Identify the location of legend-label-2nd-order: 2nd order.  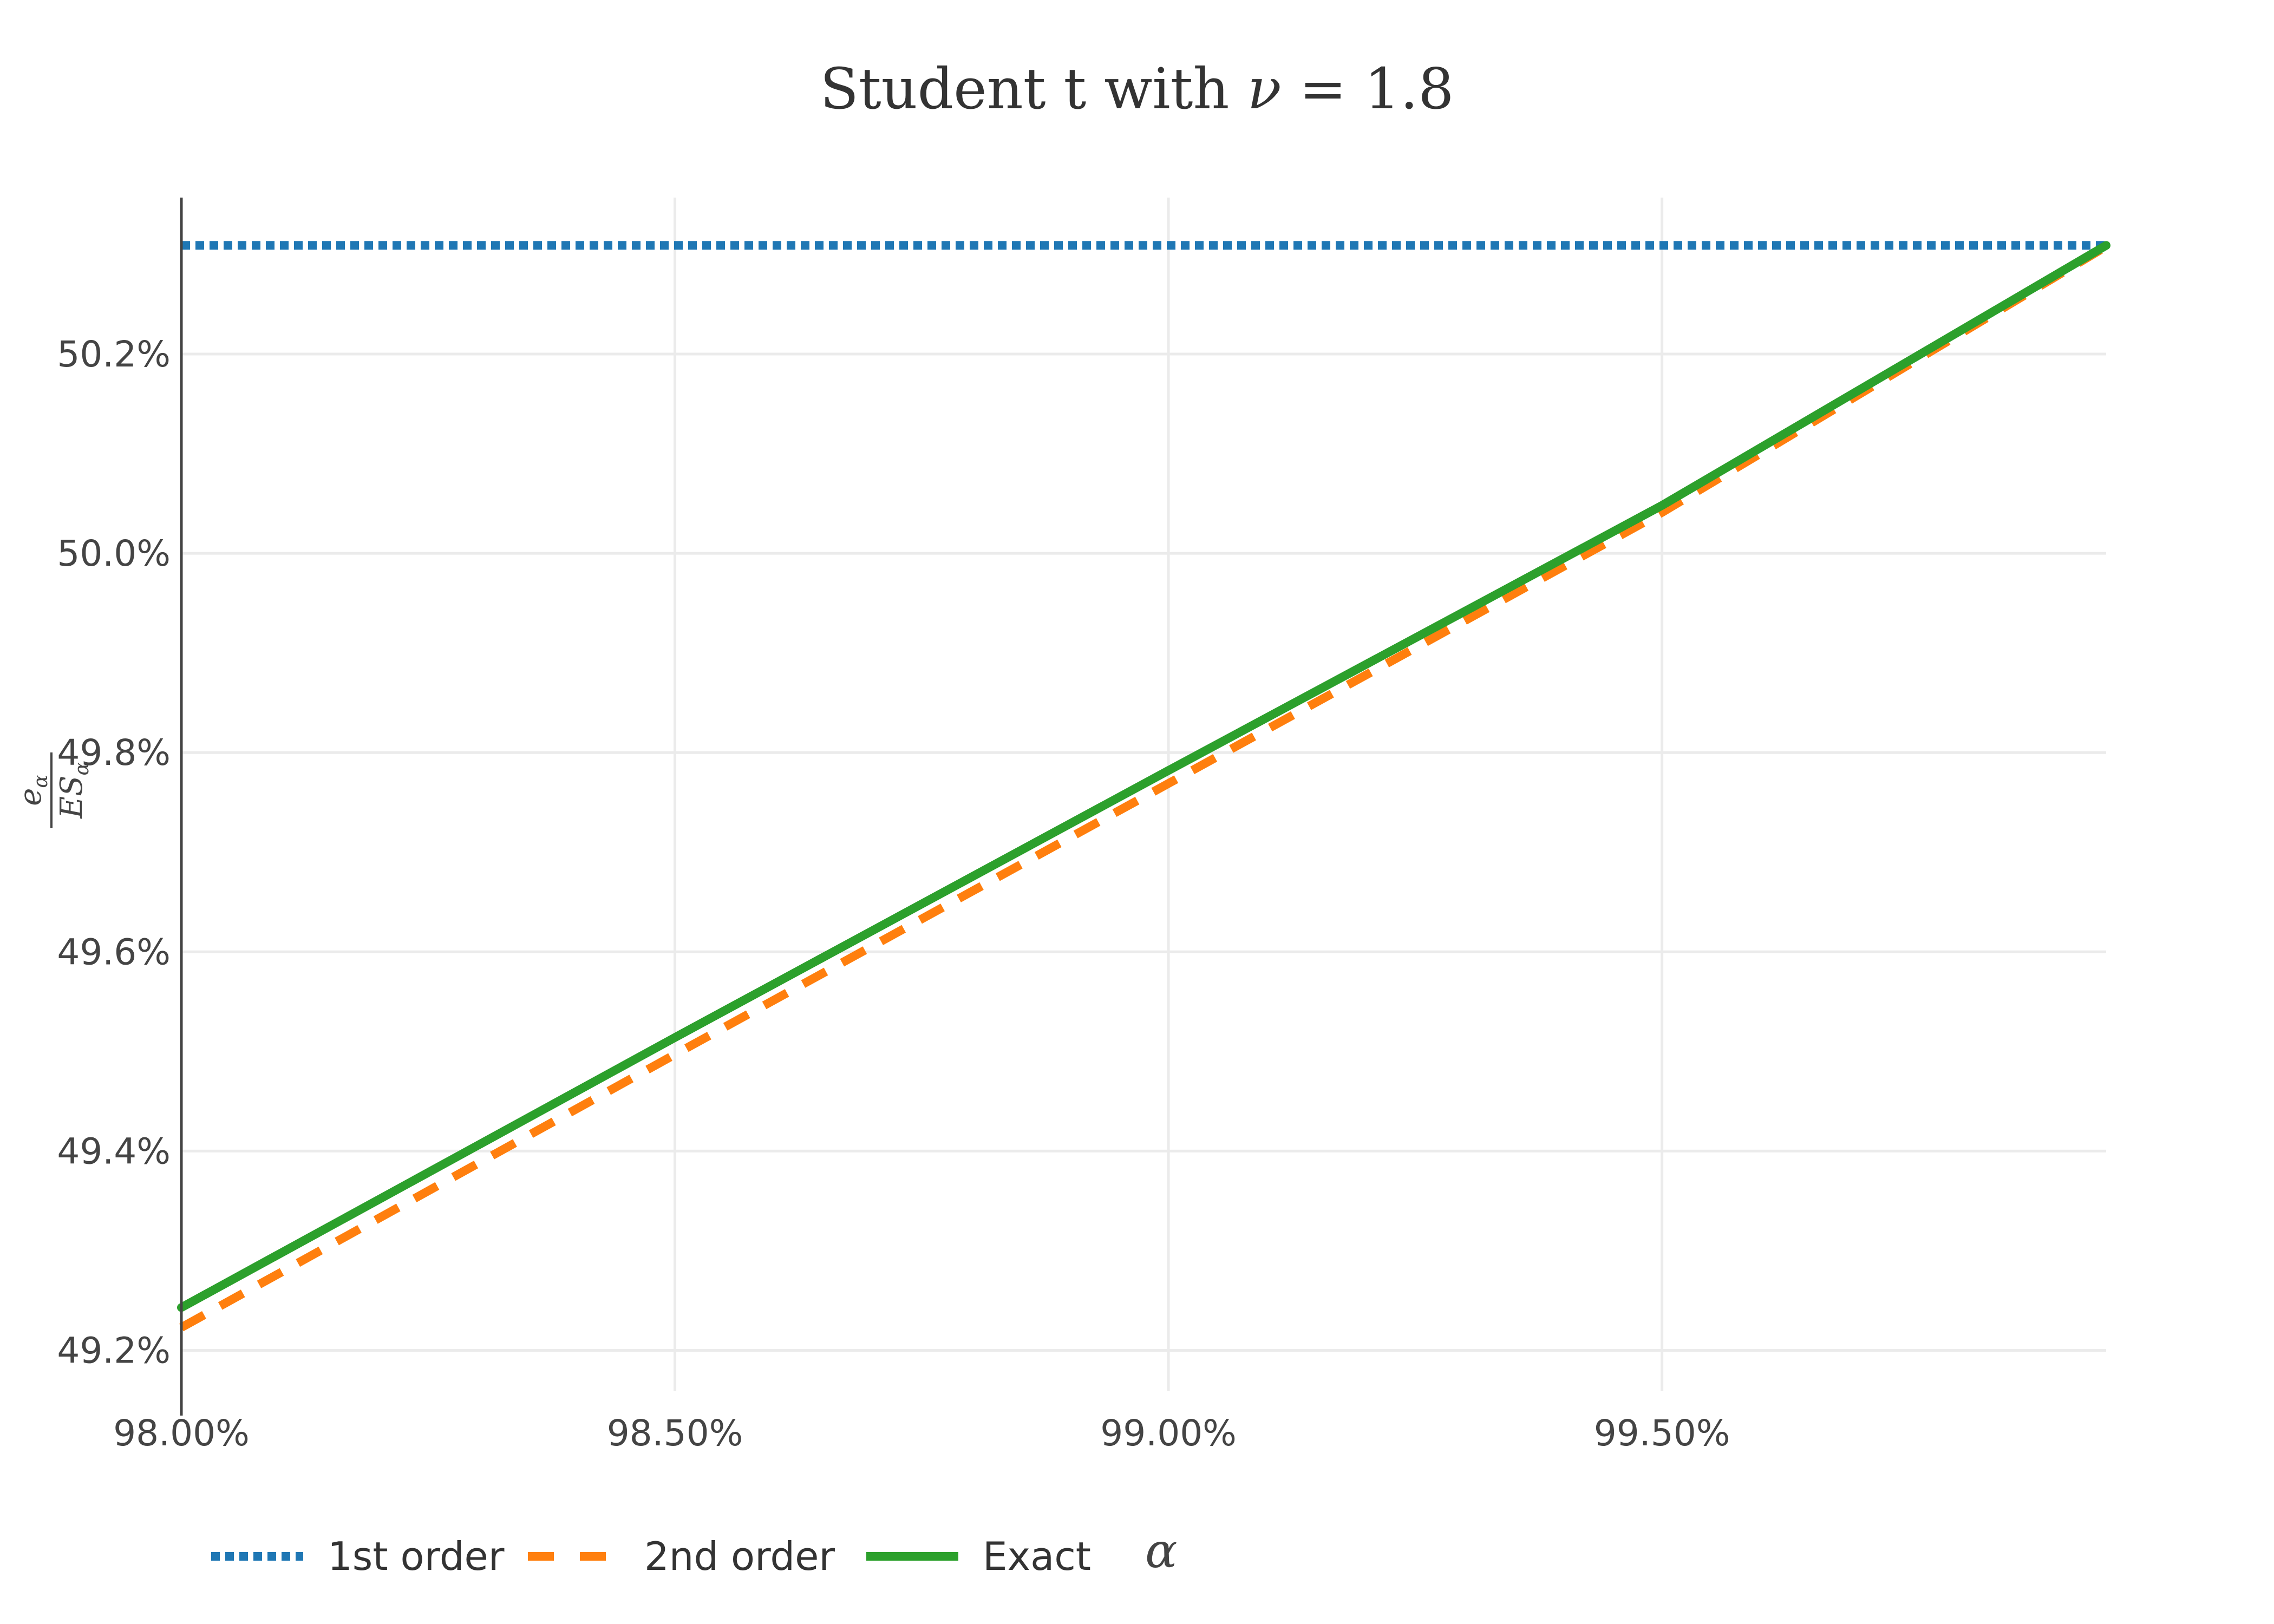
(740, 1556).